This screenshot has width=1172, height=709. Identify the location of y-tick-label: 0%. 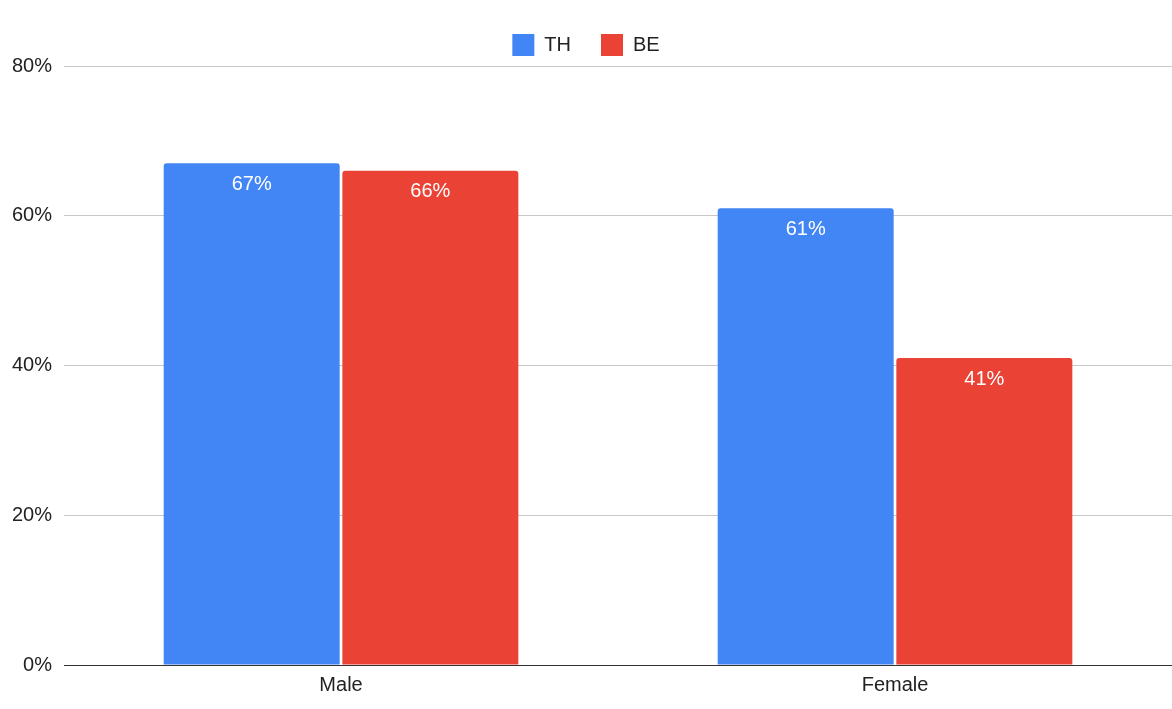
(38, 663).